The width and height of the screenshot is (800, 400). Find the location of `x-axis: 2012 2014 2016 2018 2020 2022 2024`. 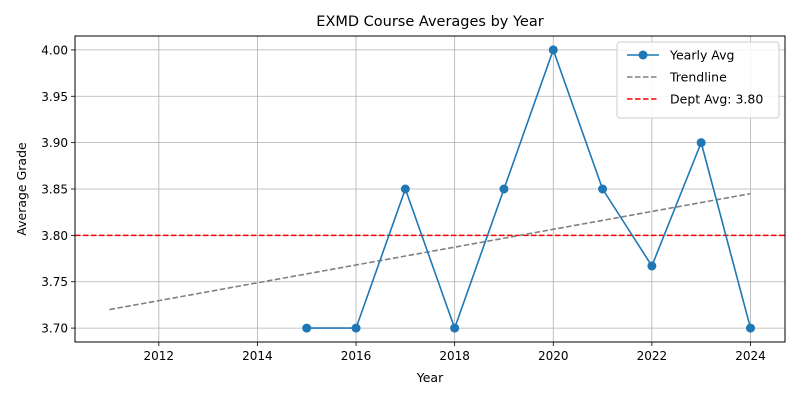

x-axis: 2012 2014 2016 2018 2020 2022 2024 is located at coordinates (455, 352).